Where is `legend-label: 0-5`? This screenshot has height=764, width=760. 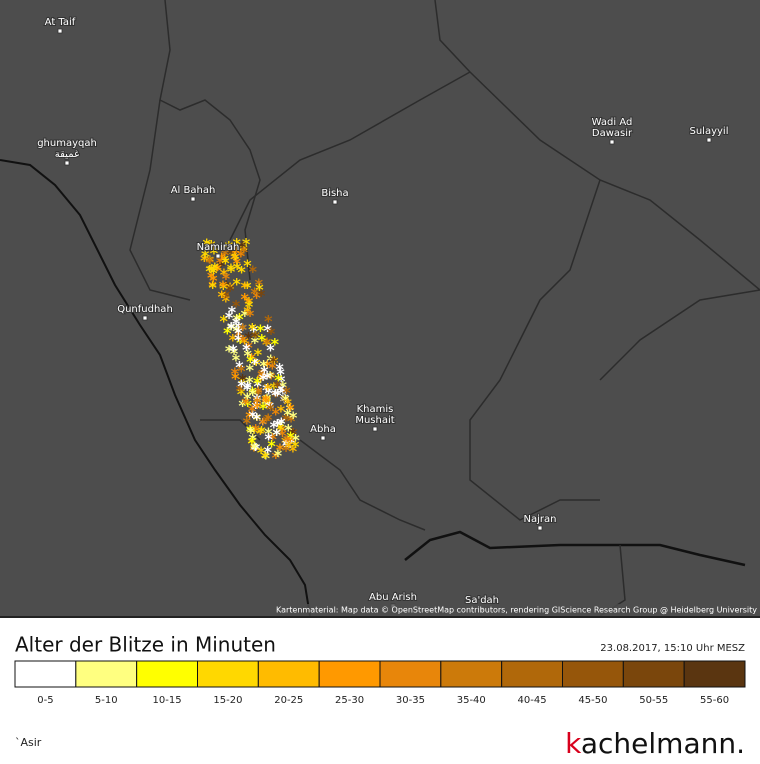 legend-label: 0-5 is located at coordinates (45, 700).